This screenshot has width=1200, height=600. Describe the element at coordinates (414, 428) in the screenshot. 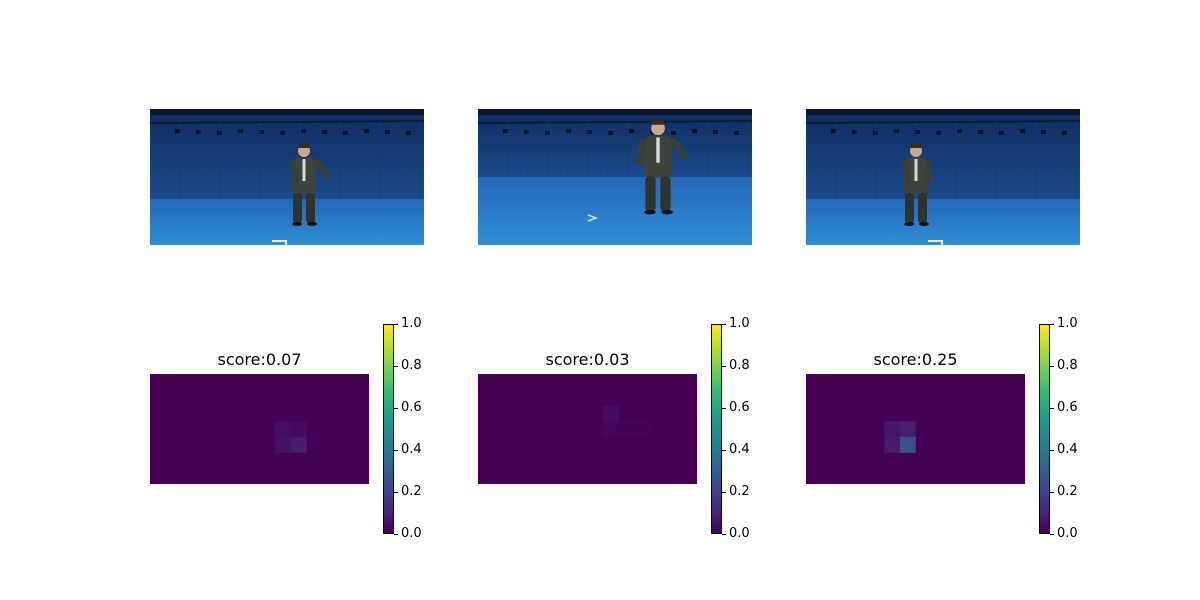

I see `colorbar-ticks-1: 0.0 0.2 0.4 0.6 0.8 1.0` at that location.